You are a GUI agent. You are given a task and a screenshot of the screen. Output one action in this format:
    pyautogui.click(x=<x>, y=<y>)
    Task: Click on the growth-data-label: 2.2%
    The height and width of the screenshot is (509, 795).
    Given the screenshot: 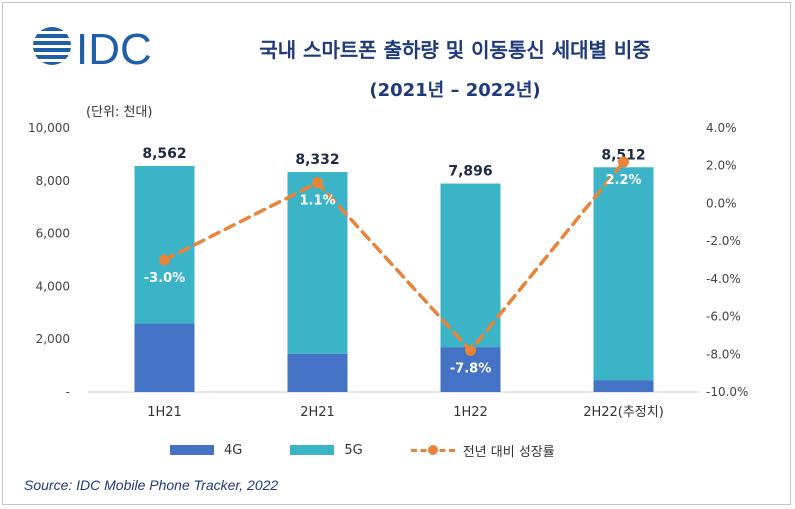 What is the action you would take?
    pyautogui.click(x=623, y=180)
    